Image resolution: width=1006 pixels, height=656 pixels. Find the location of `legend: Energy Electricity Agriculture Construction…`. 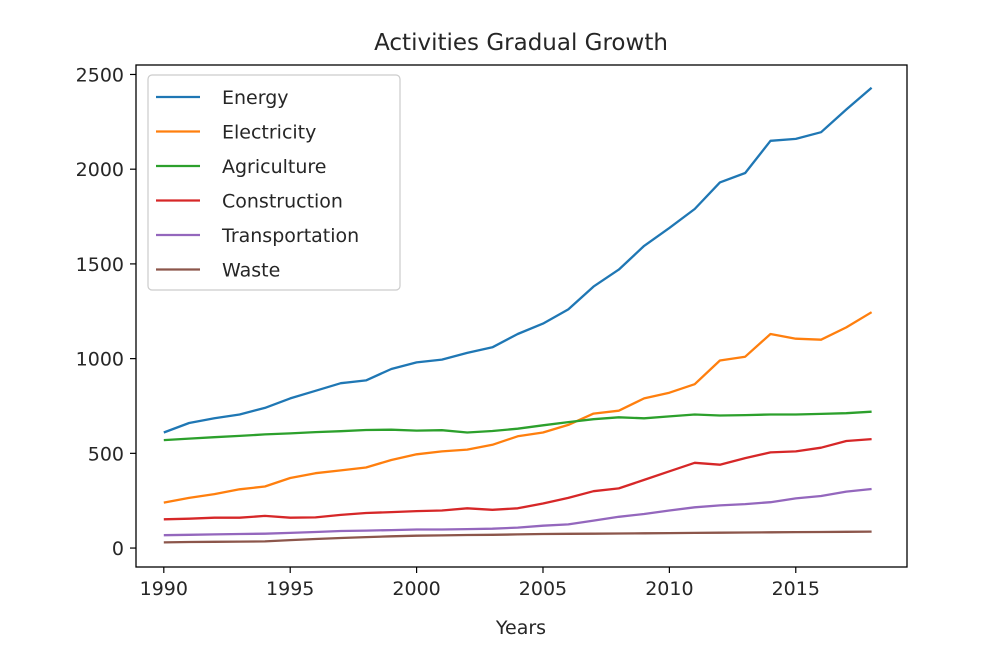

legend: Energy Electricity Agriculture Construction… is located at coordinates (274, 182).